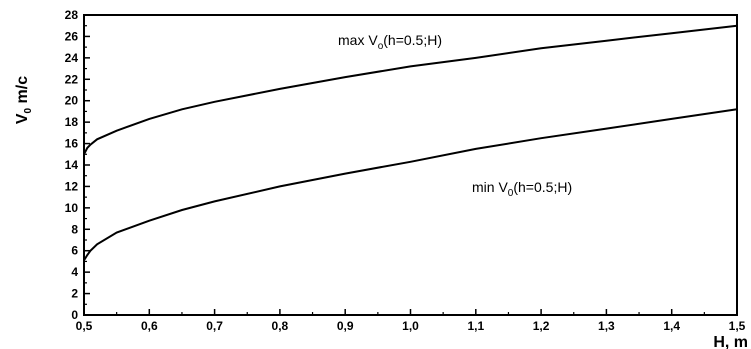  I want to click on y-tick-label-0: 0, so click(74, 315).